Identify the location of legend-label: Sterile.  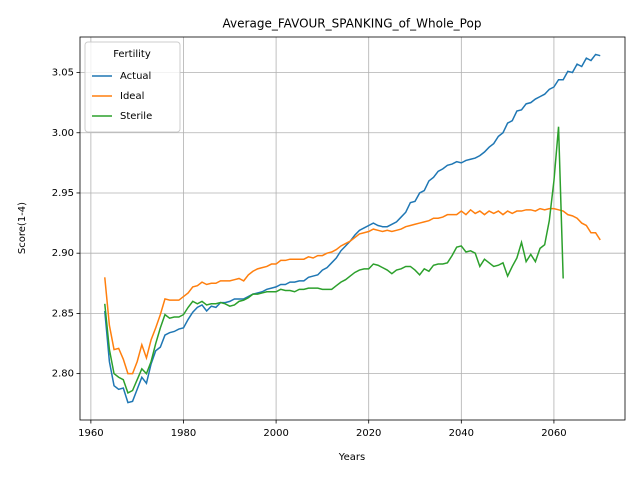
(136, 116).